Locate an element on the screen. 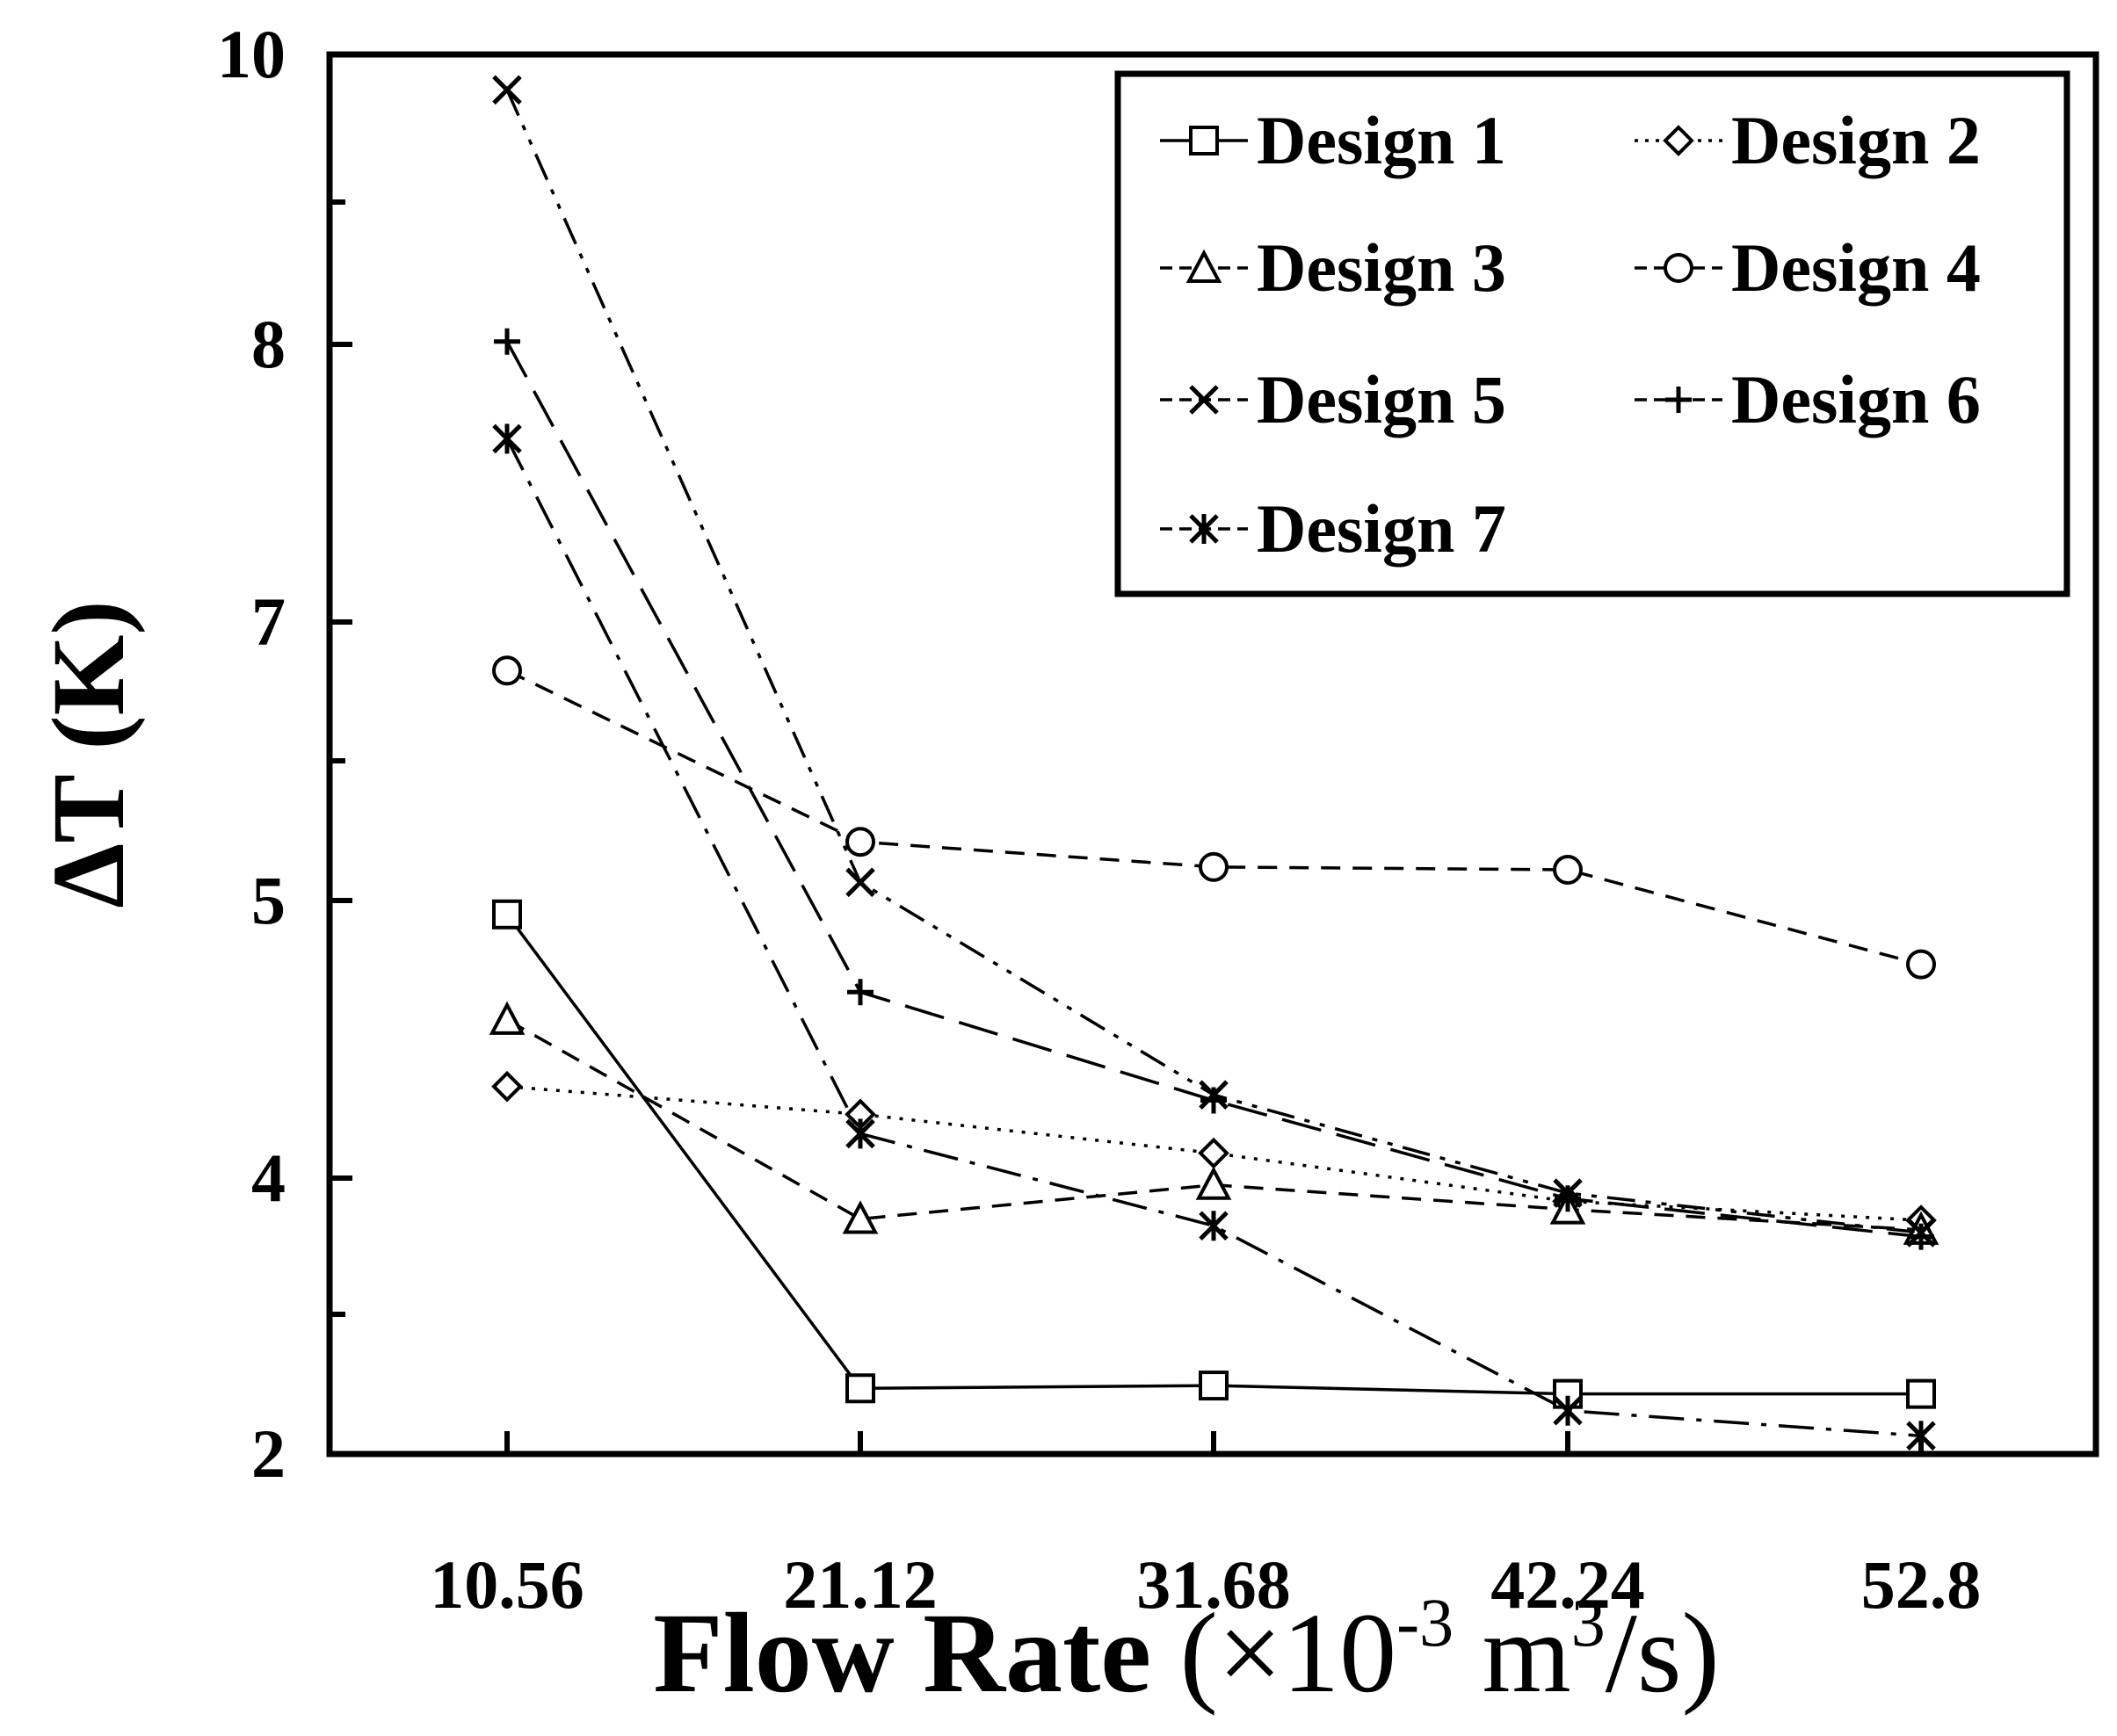  x-tick-label: 52.8 is located at coordinates (1922, 1584).